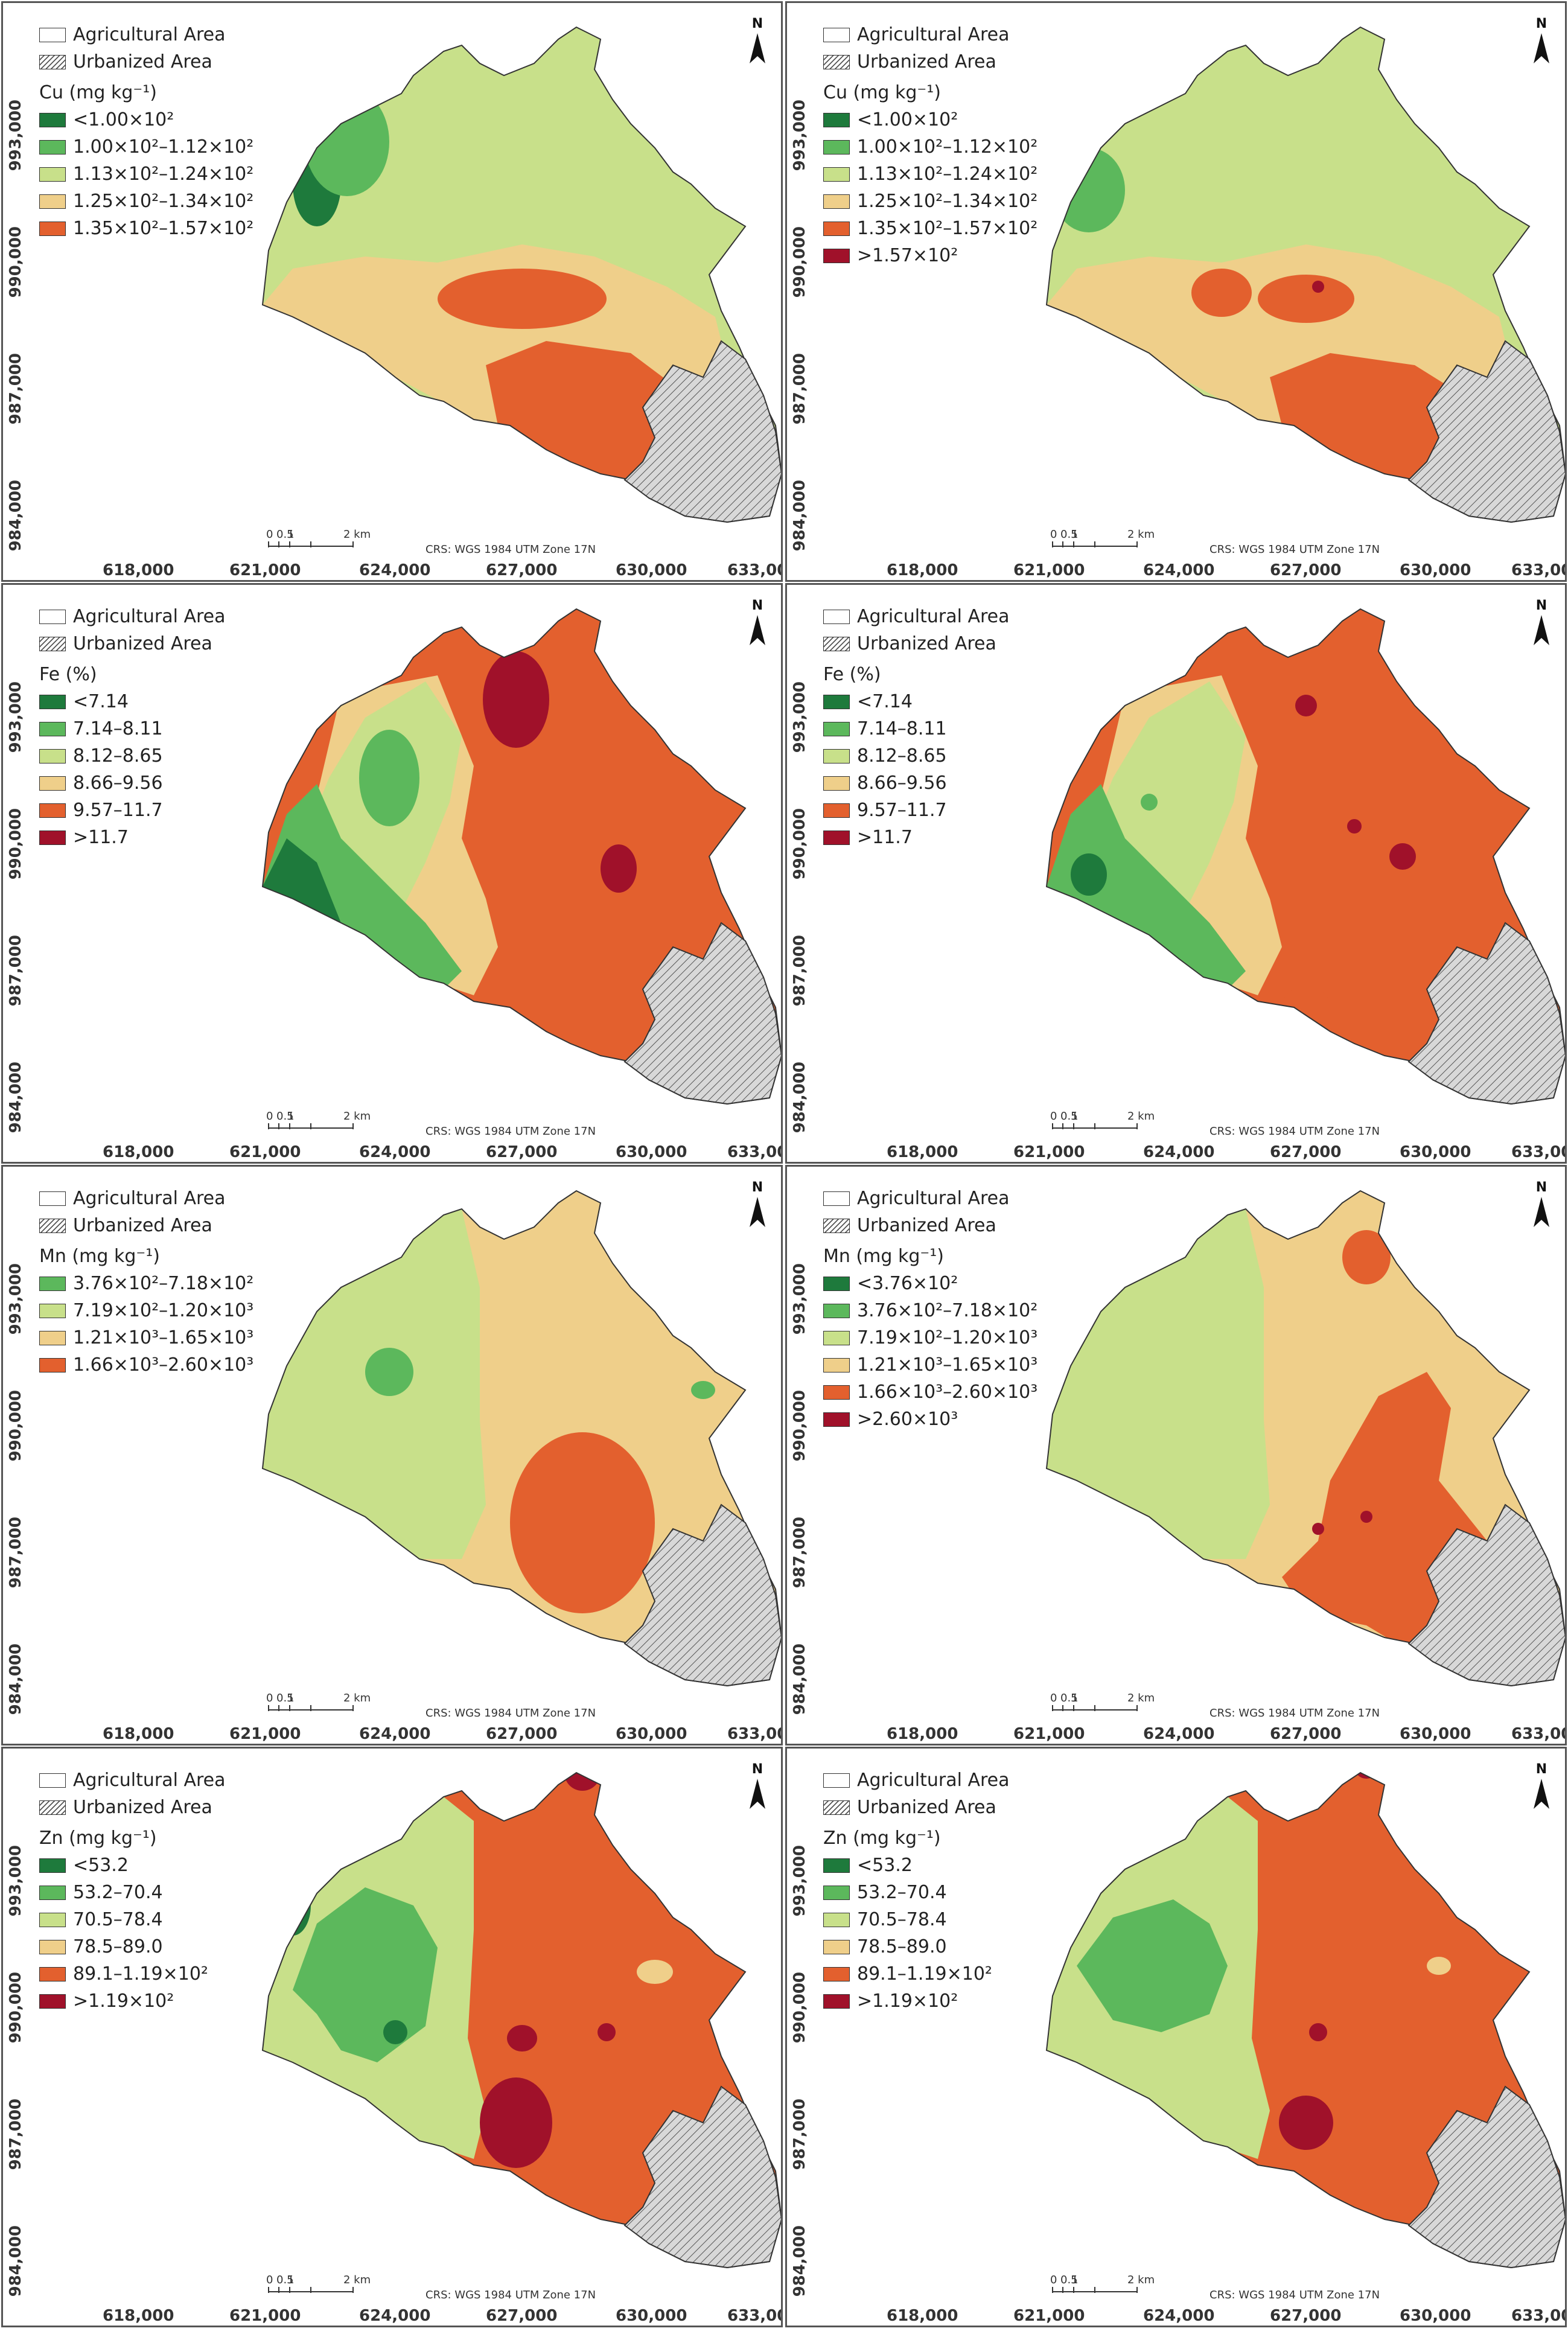 This screenshot has width=1568, height=2337. What do you see at coordinates (1305, 2020) in the screenshot?
I see `agricultural-area-boundary` at bounding box center [1305, 2020].